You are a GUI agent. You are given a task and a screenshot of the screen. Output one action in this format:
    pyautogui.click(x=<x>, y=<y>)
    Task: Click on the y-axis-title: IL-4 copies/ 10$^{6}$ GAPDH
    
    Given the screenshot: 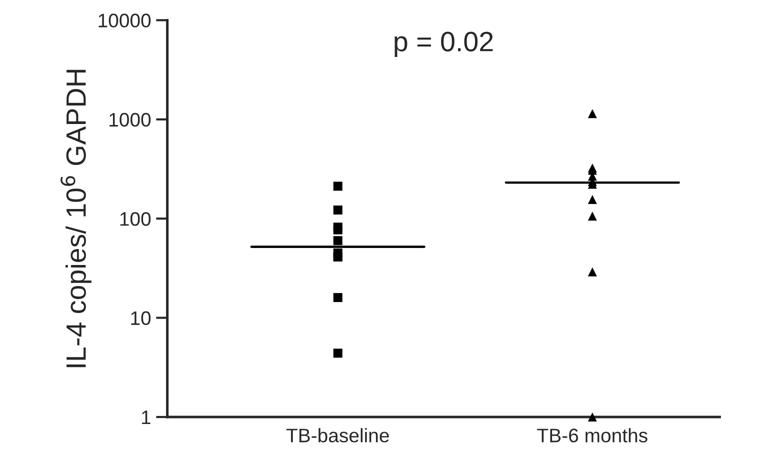 What is the action you would take?
    pyautogui.click(x=76, y=219)
    